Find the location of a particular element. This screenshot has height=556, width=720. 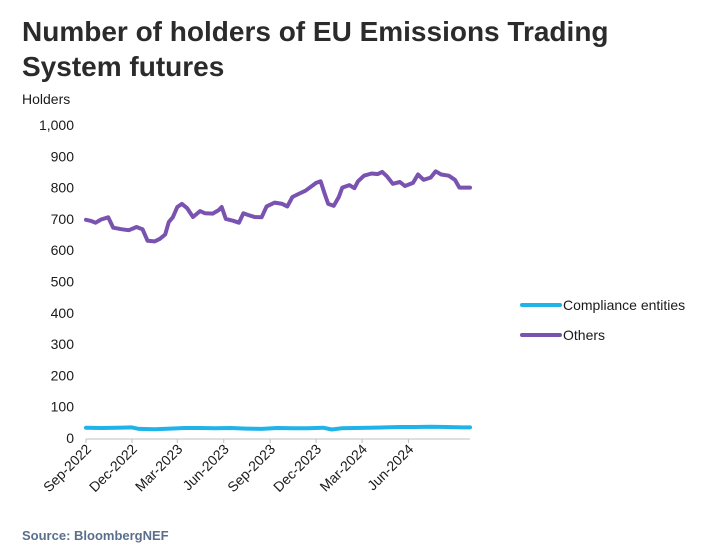

x-tick-label: Sep-2023 is located at coordinates (251, 468).